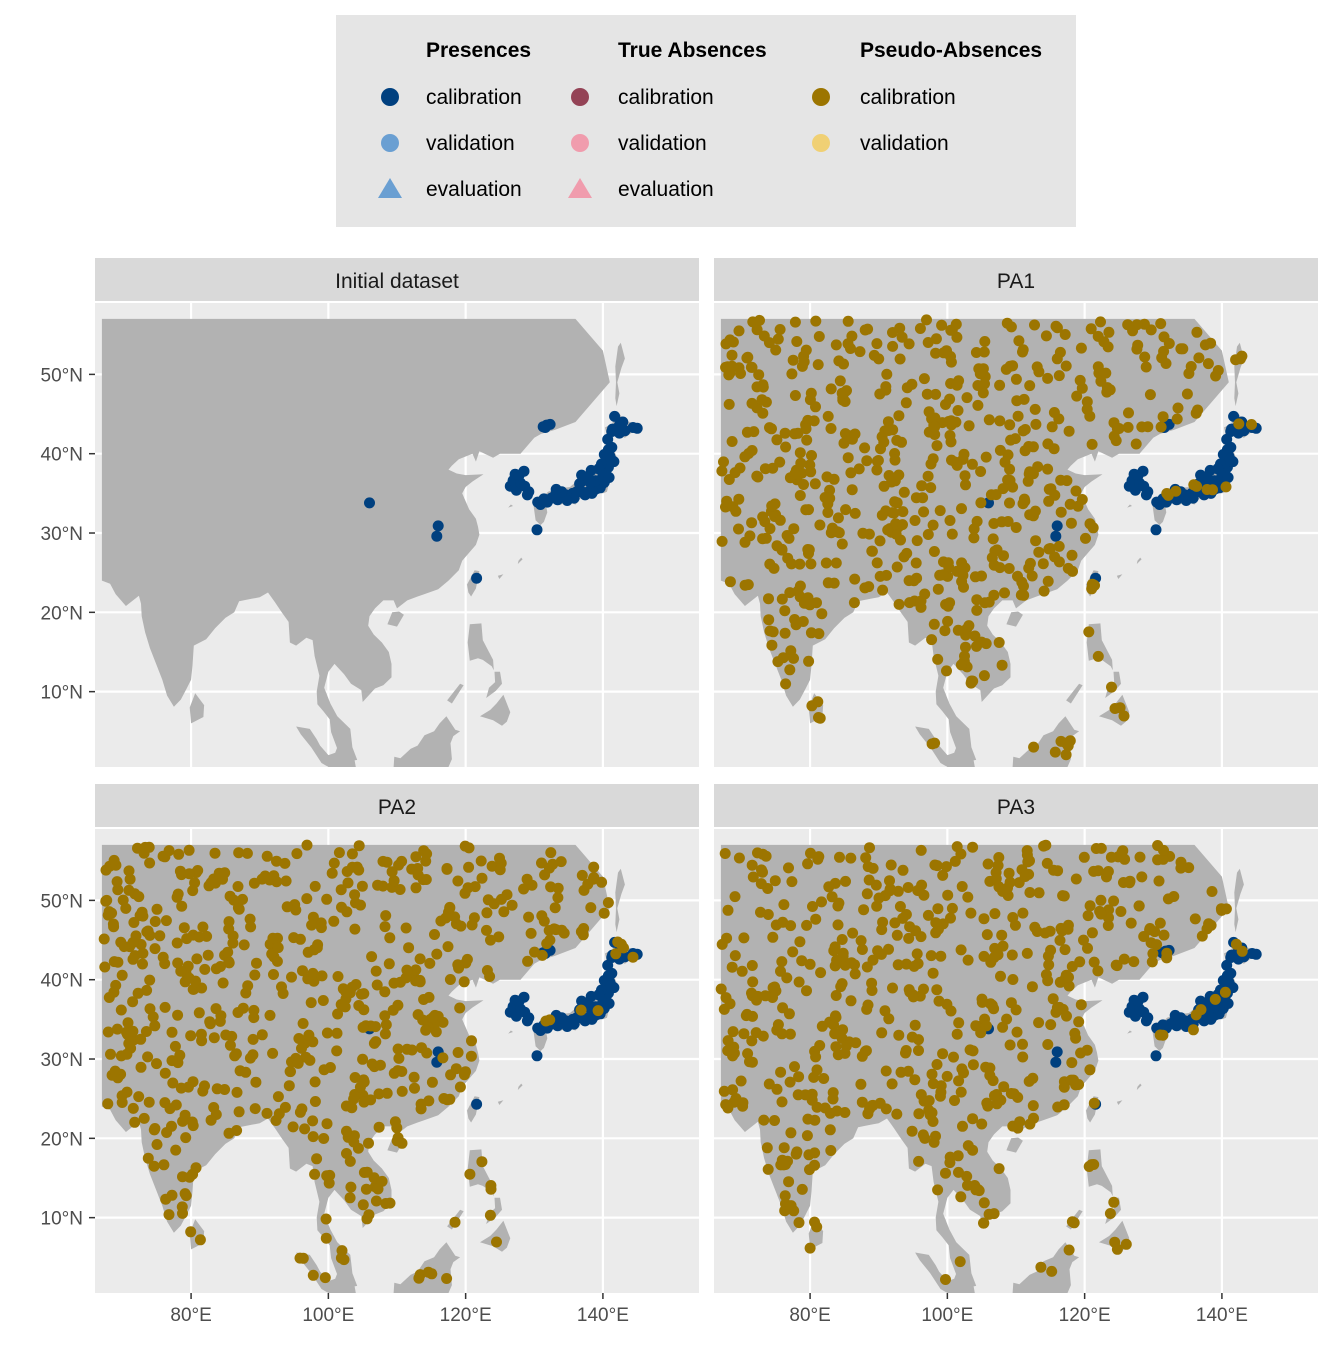 The height and width of the screenshot is (1349, 1344). I want to click on facet-strip, so click(397, 279).